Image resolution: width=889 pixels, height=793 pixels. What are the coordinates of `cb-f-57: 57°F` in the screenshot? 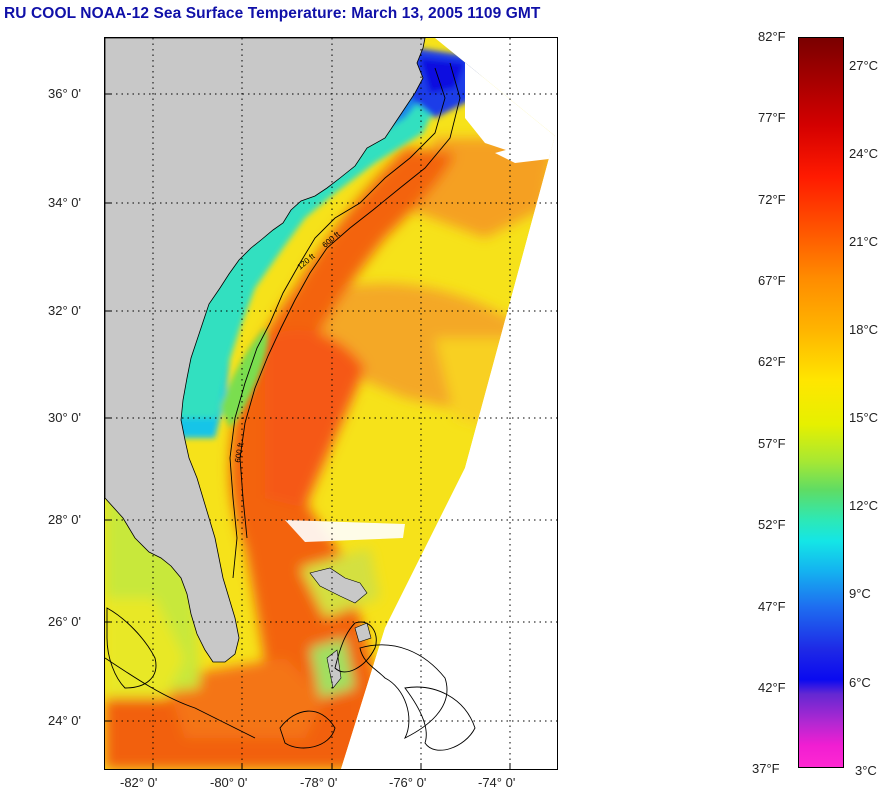 It's located at (772, 443).